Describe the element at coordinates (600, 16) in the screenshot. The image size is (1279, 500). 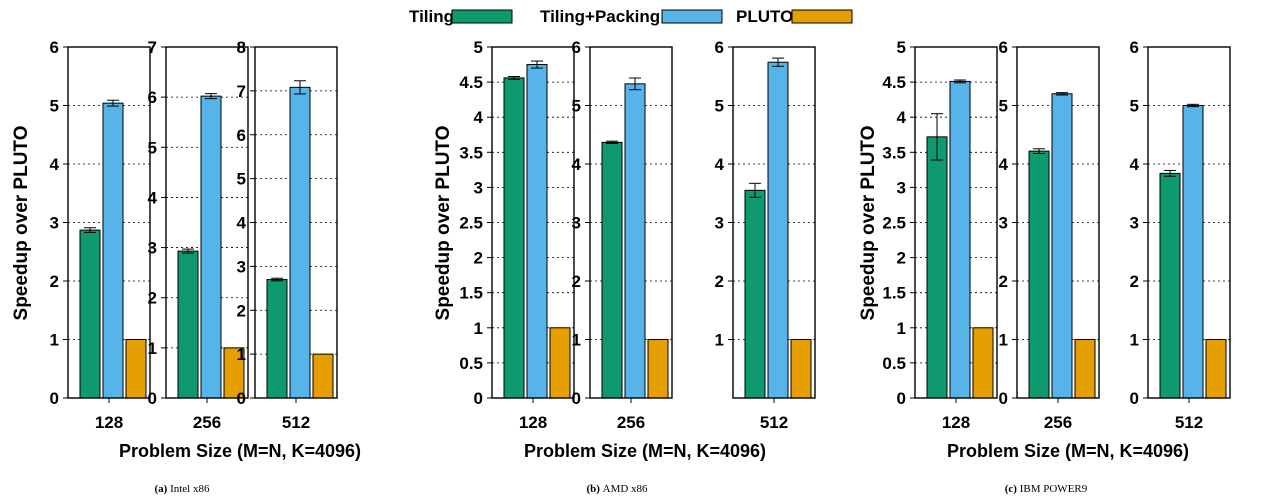
I see `legend-label-tiling-packing: Tiling+Packing` at that location.